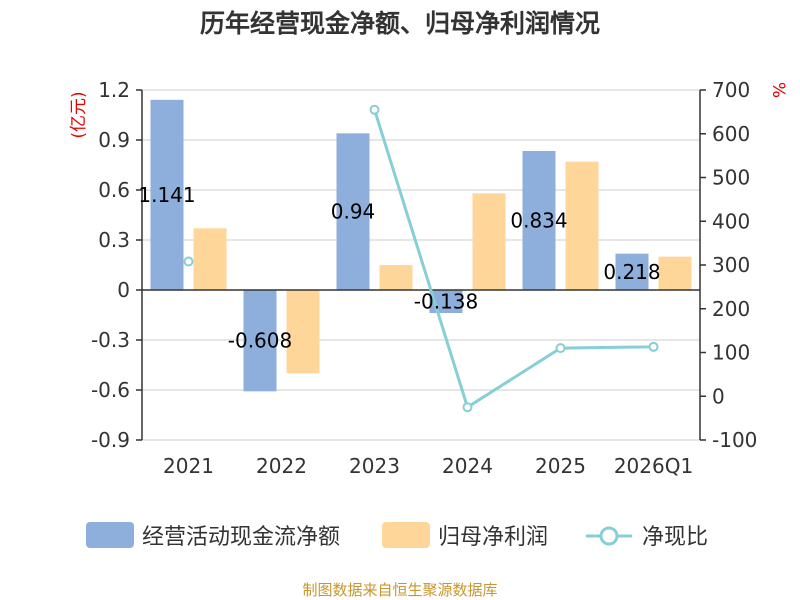 The width and height of the screenshot is (800, 600). Describe the element at coordinates (281, 466) in the screenshot. I see `x-axis-category-label: 2022` at that location.